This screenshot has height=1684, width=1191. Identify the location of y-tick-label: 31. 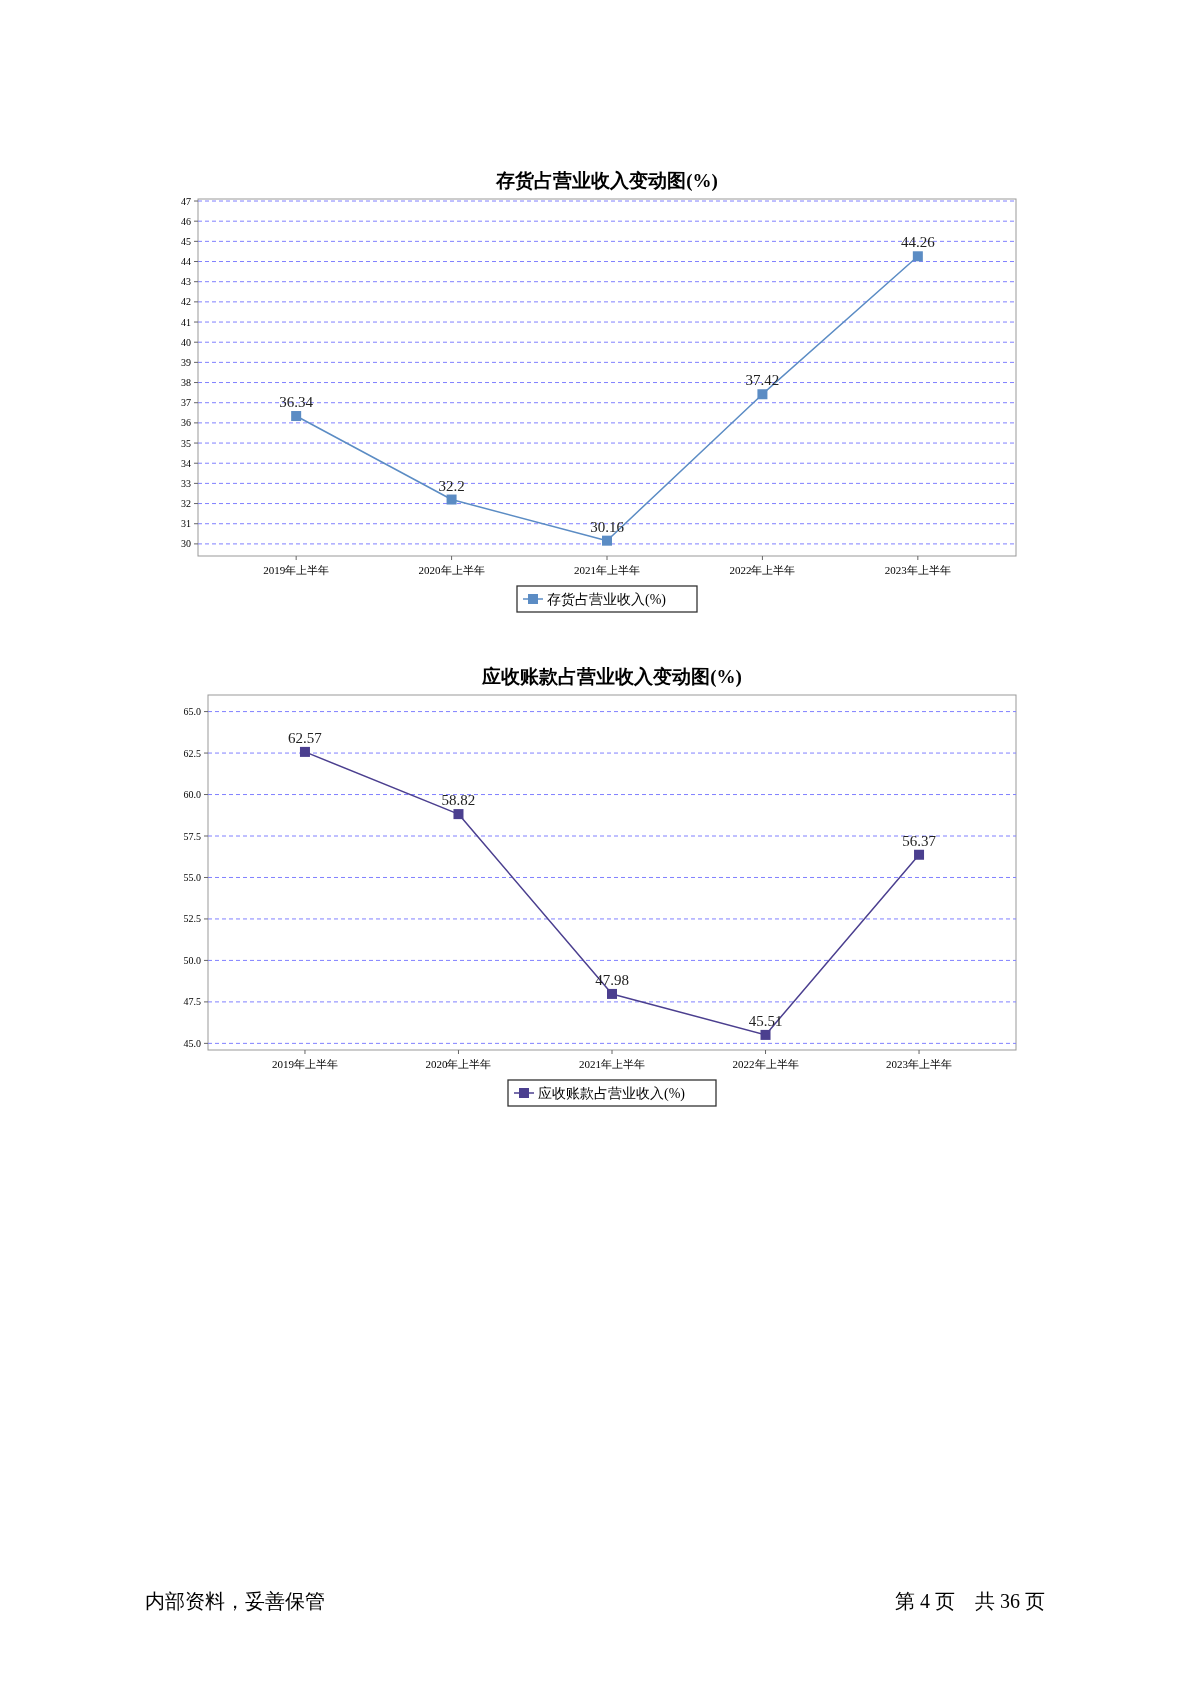
(186, 524).